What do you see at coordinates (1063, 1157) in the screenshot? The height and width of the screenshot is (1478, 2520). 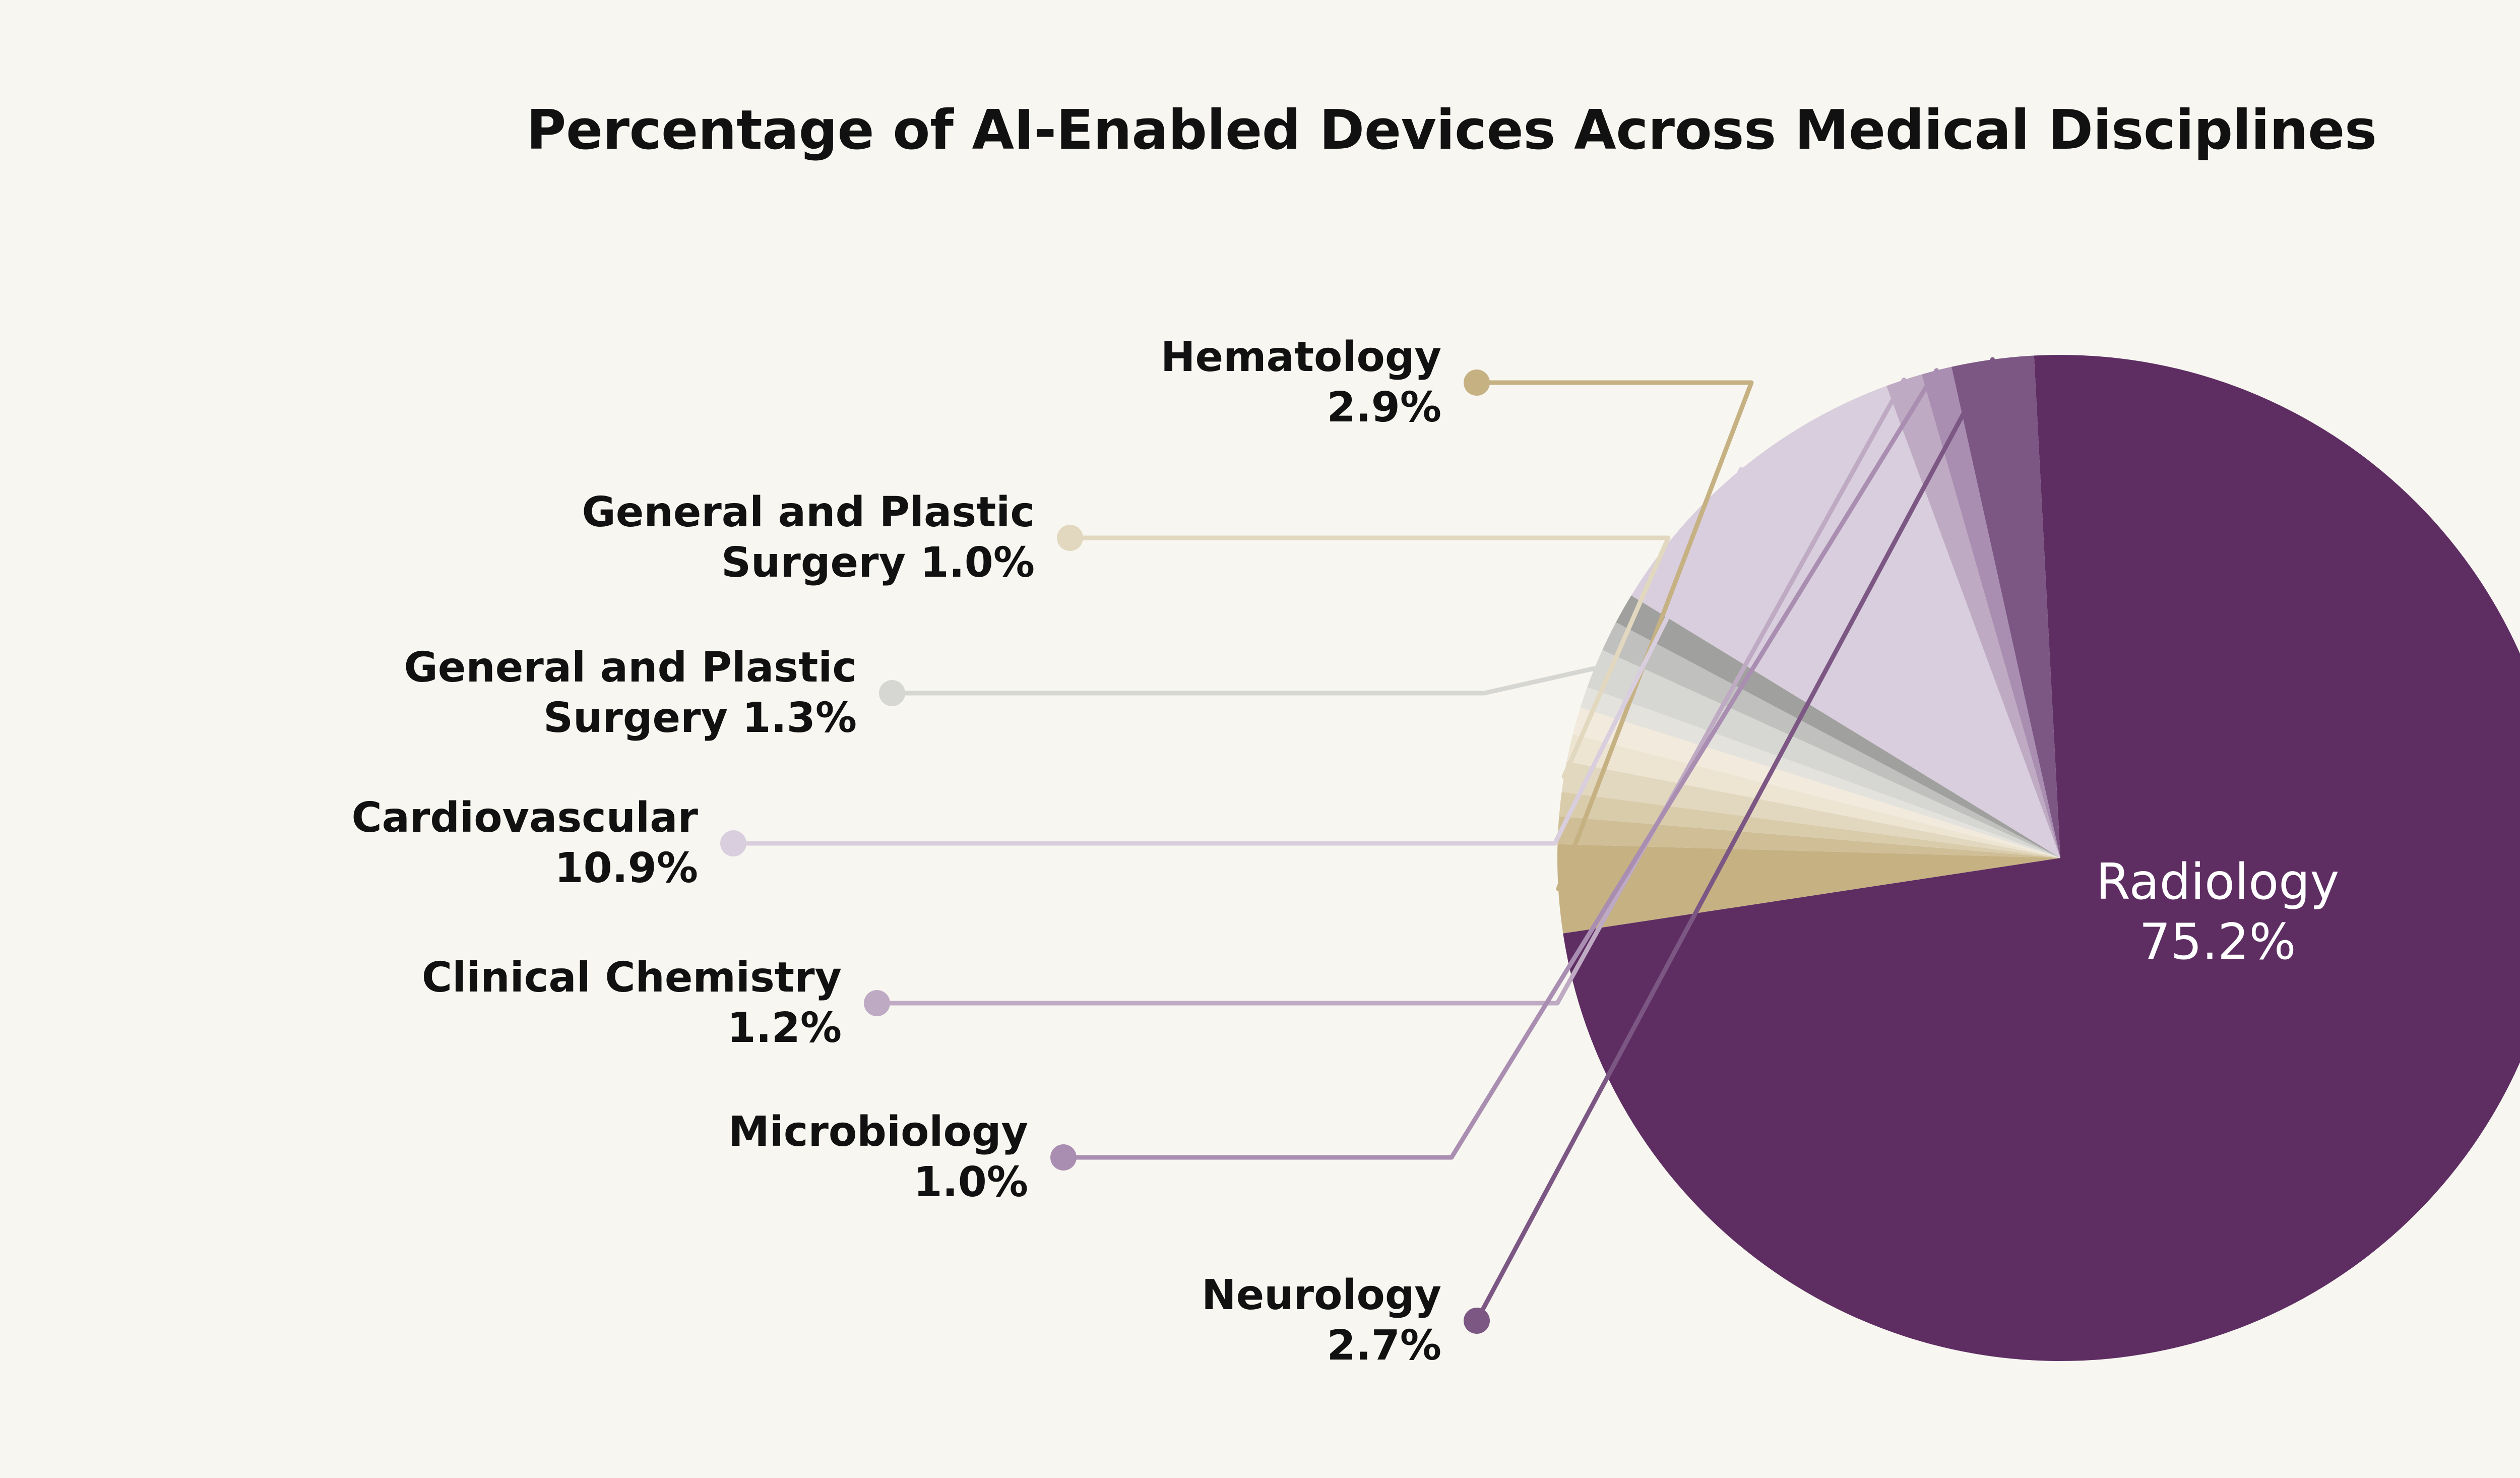 I see `leader-dot-microbio` at bounding box center [1063, 1157].